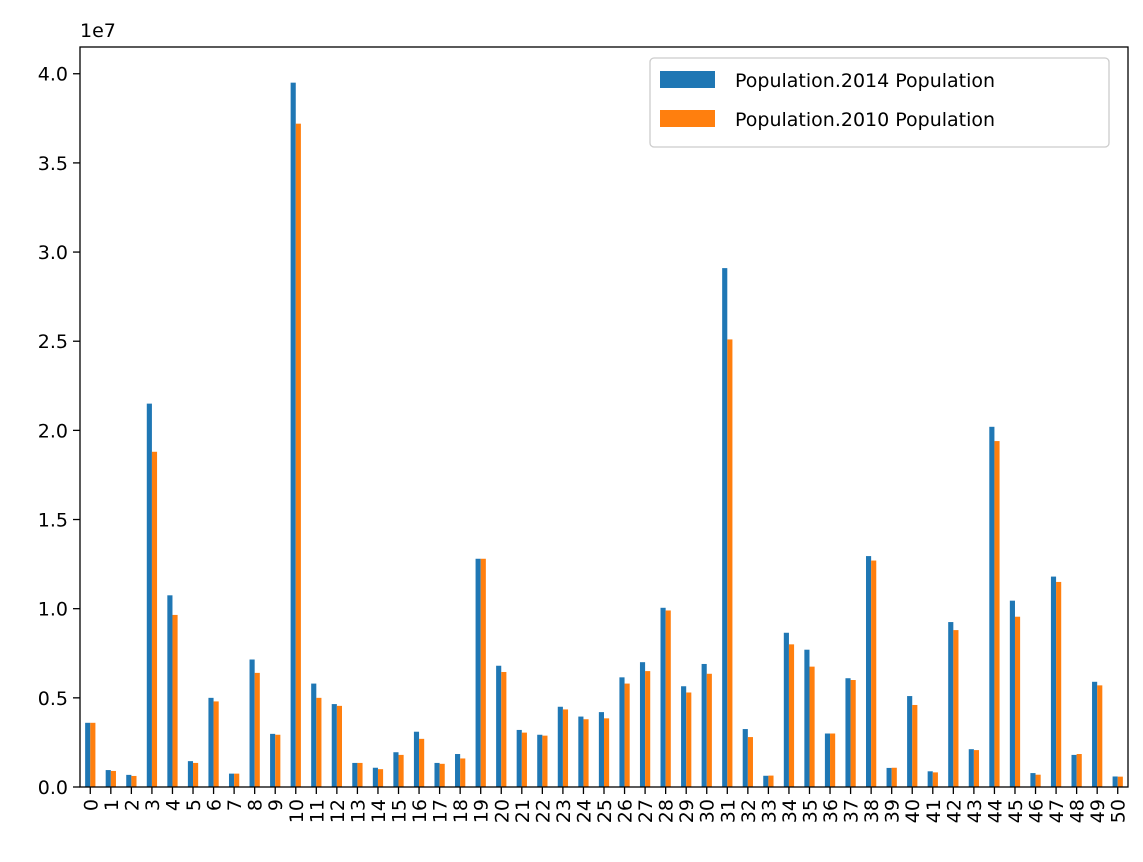  What do you see at coordinates (954, 811) in the screenshot?
I see `x-tick-label: 42` at bounding box center [954, 811].